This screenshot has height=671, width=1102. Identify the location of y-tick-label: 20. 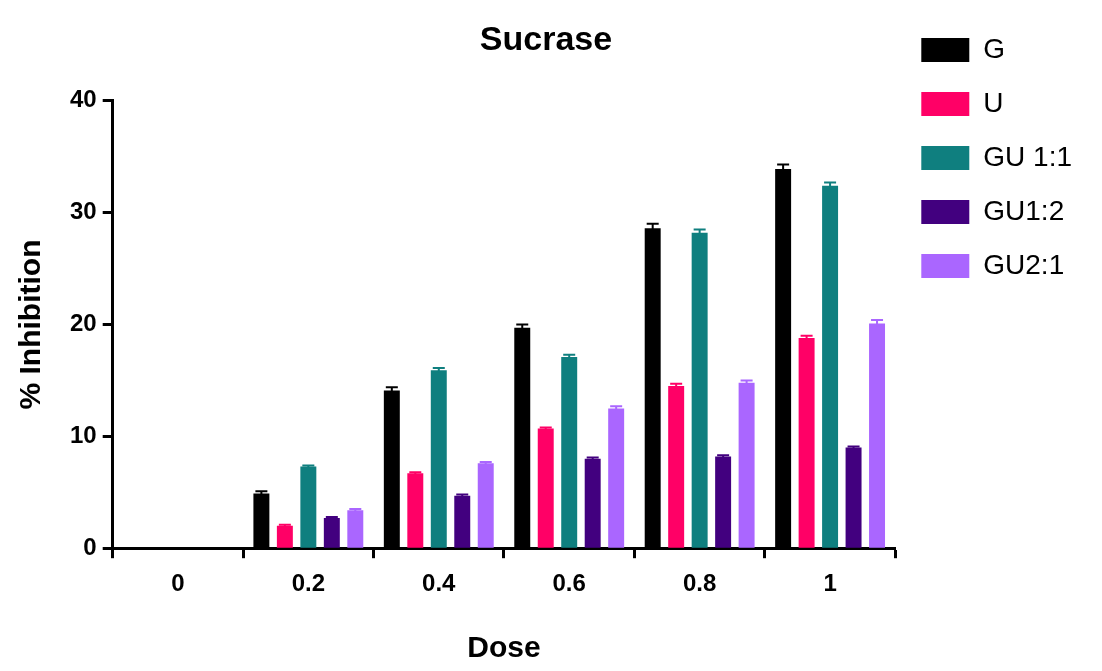
(83, 323).